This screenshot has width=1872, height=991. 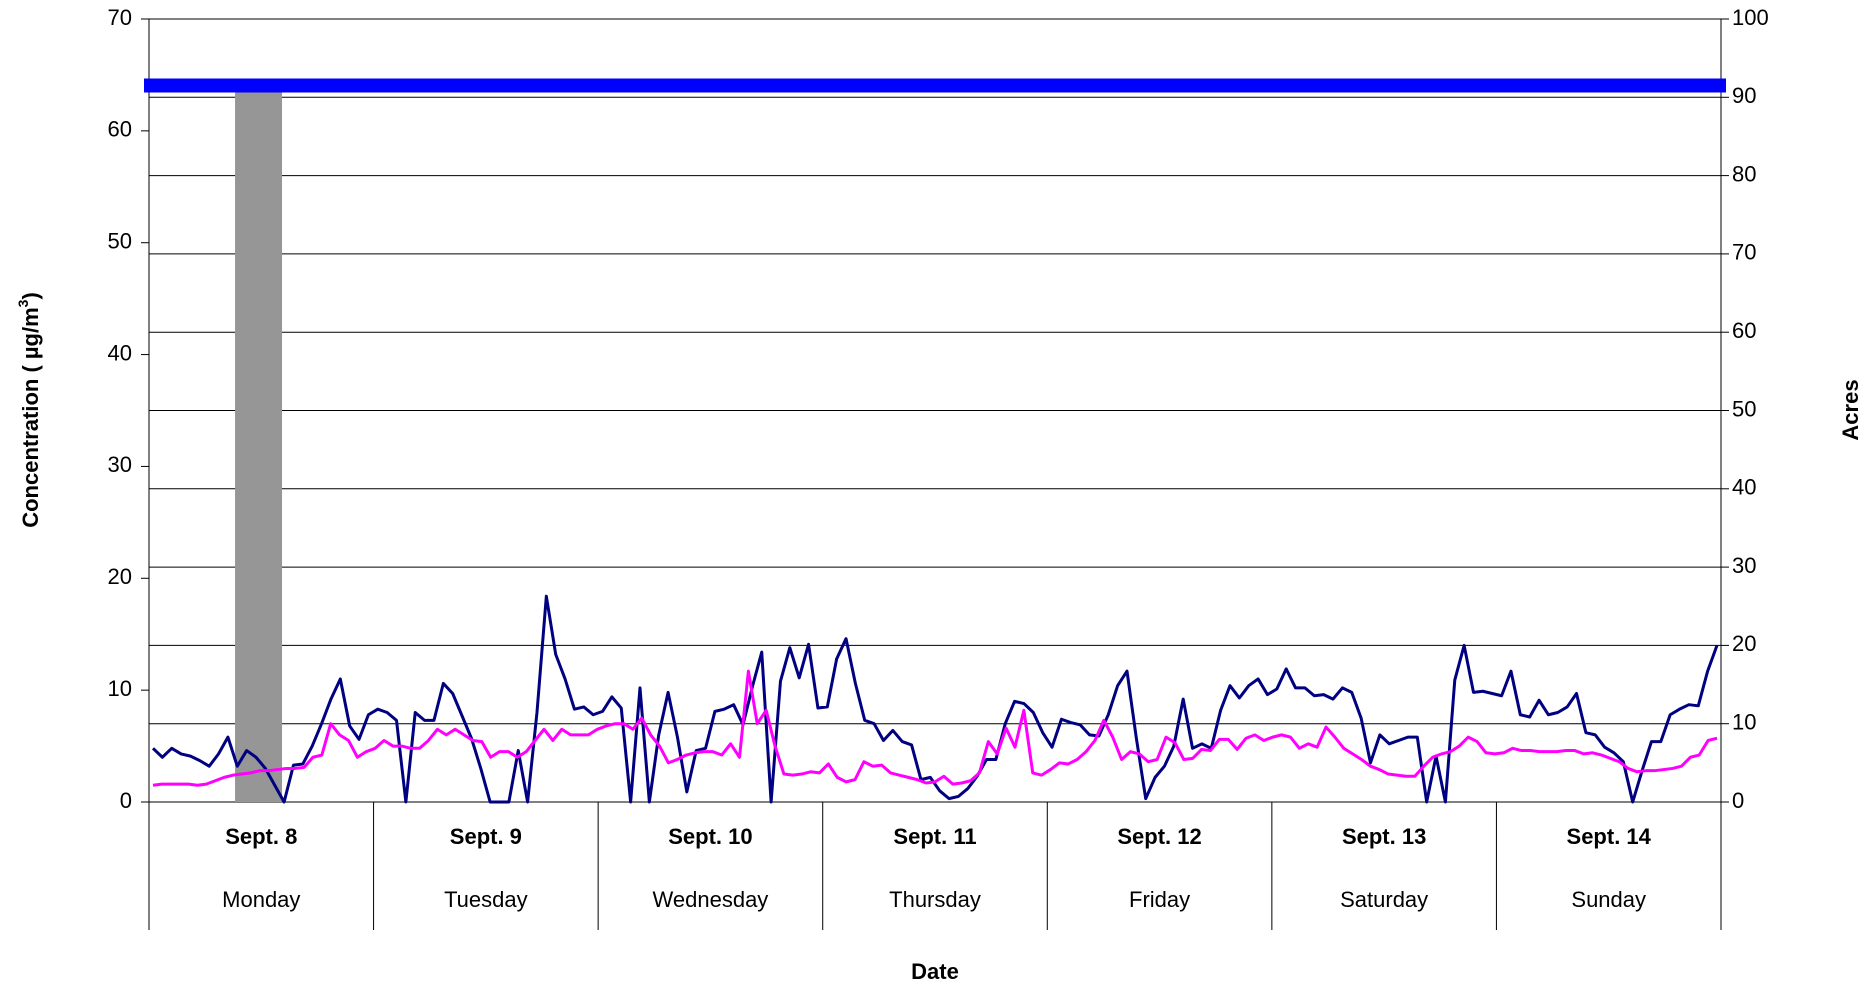 What do you see at coordinates (261, 836) in the screenshot?
I see `date-label: Sept. 8` at bounding box center [261, 836].